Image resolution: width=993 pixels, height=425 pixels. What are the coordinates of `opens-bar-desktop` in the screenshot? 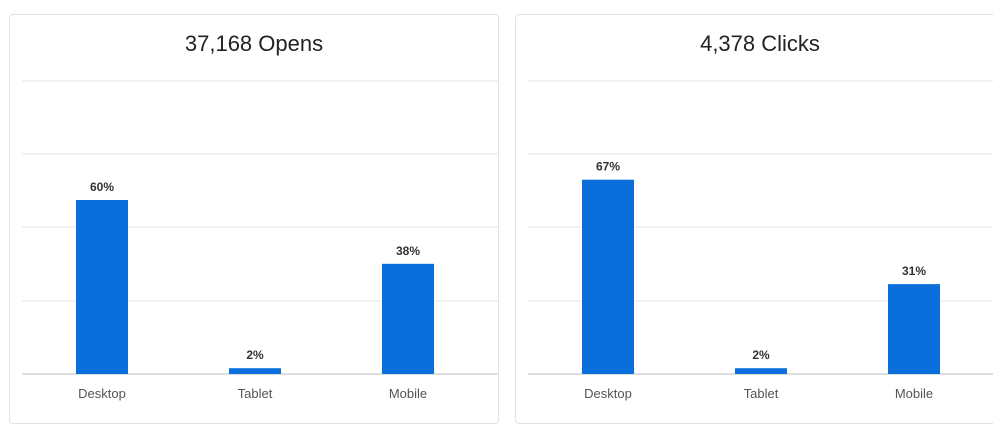 It's located at (102, 287).